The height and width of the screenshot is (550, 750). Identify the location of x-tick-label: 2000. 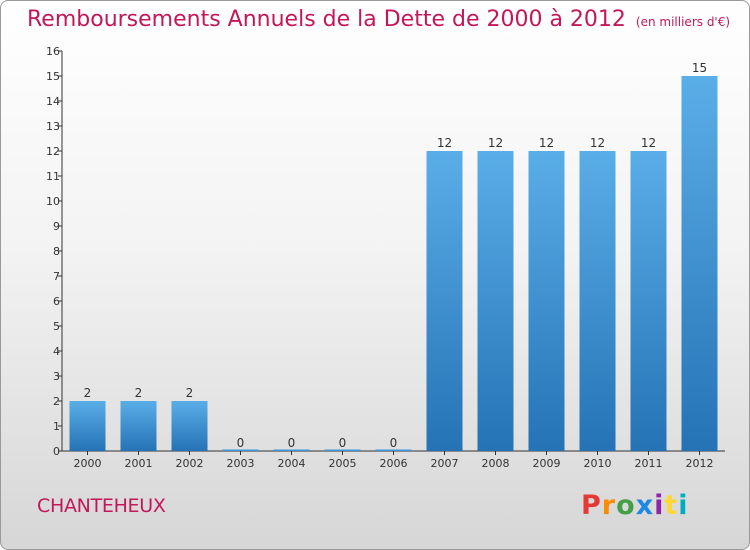
(88, 463).